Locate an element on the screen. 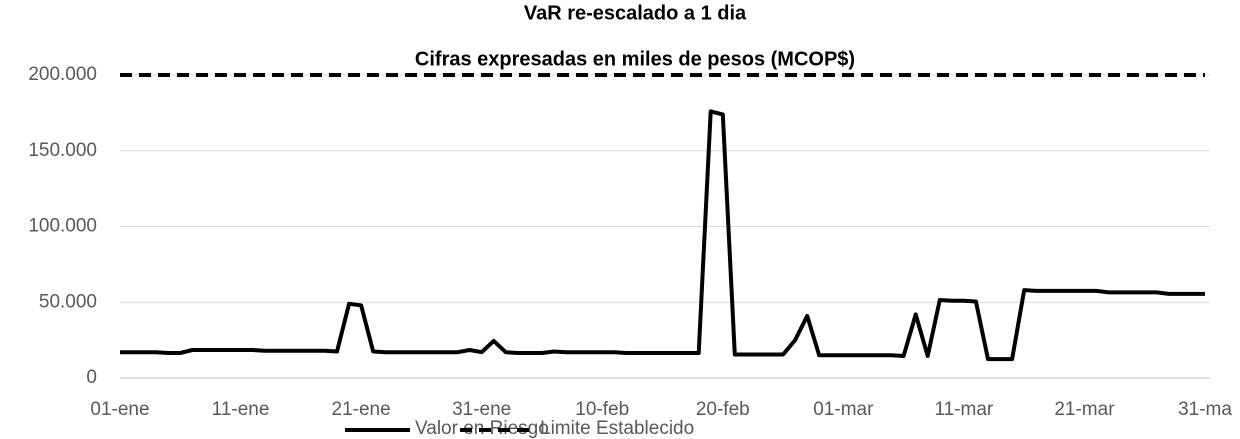 This screenshot has width=1240, height=439. x-tick-label: 31-ma is located at coordinates (1205, 409).